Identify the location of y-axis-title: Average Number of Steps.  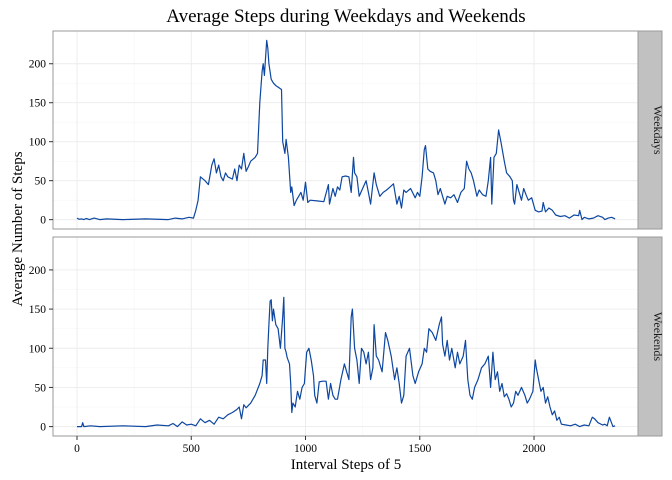
(18, 228).